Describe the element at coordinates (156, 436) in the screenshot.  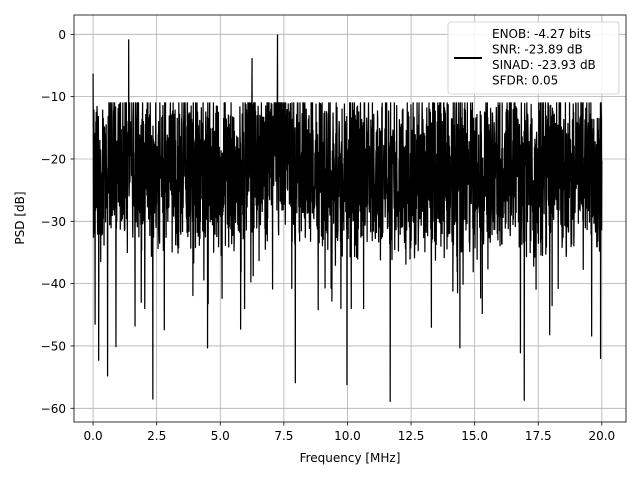
I see `x-tick-label: 2.5` at that location.